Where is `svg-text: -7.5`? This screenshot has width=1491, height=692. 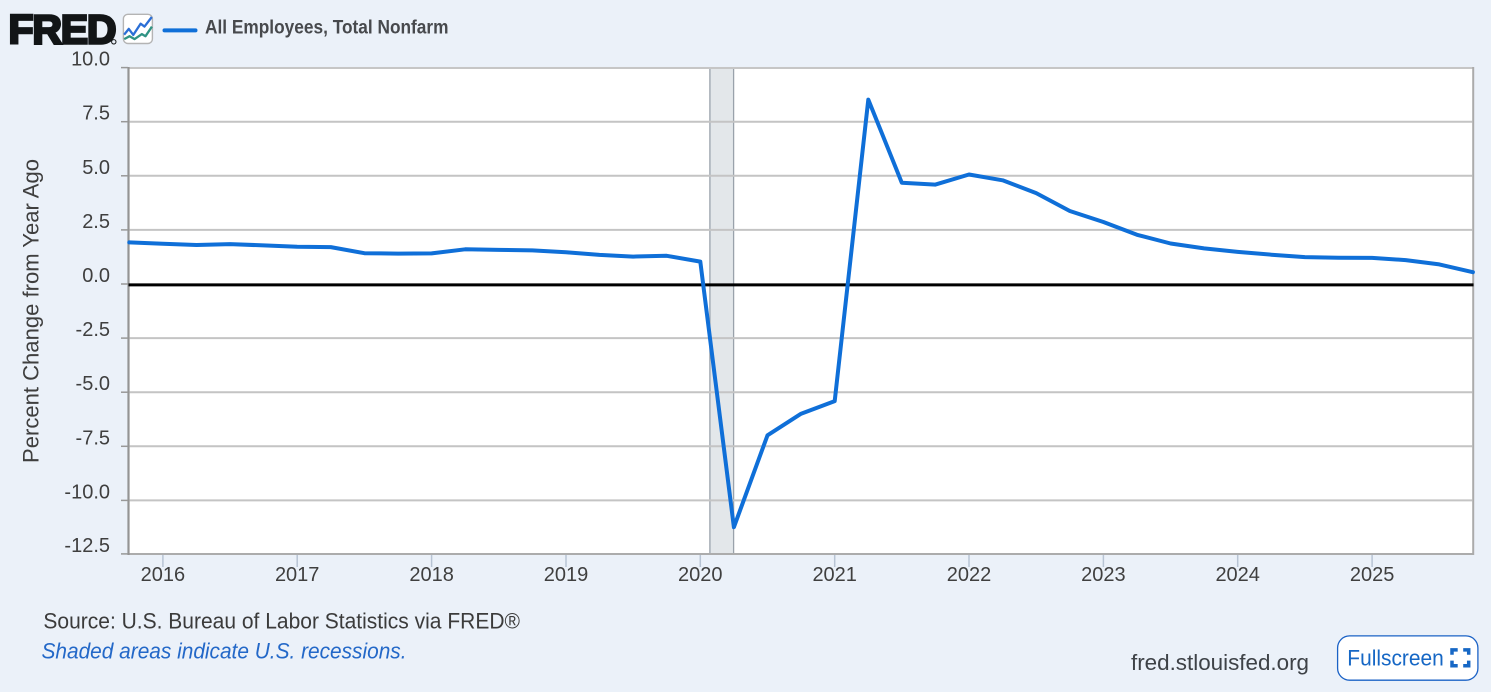
svg-text: -7.5 is located at coordinates (93, 438).